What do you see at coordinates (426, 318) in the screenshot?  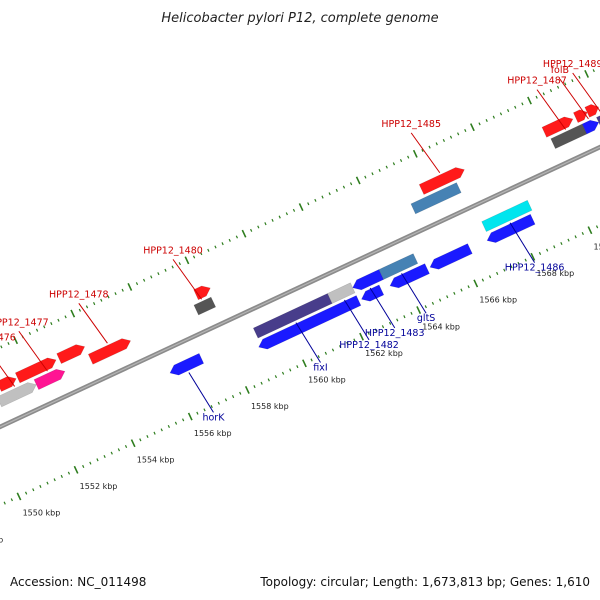 I see `gene-label: gltS` at bounding box center [426, 318].